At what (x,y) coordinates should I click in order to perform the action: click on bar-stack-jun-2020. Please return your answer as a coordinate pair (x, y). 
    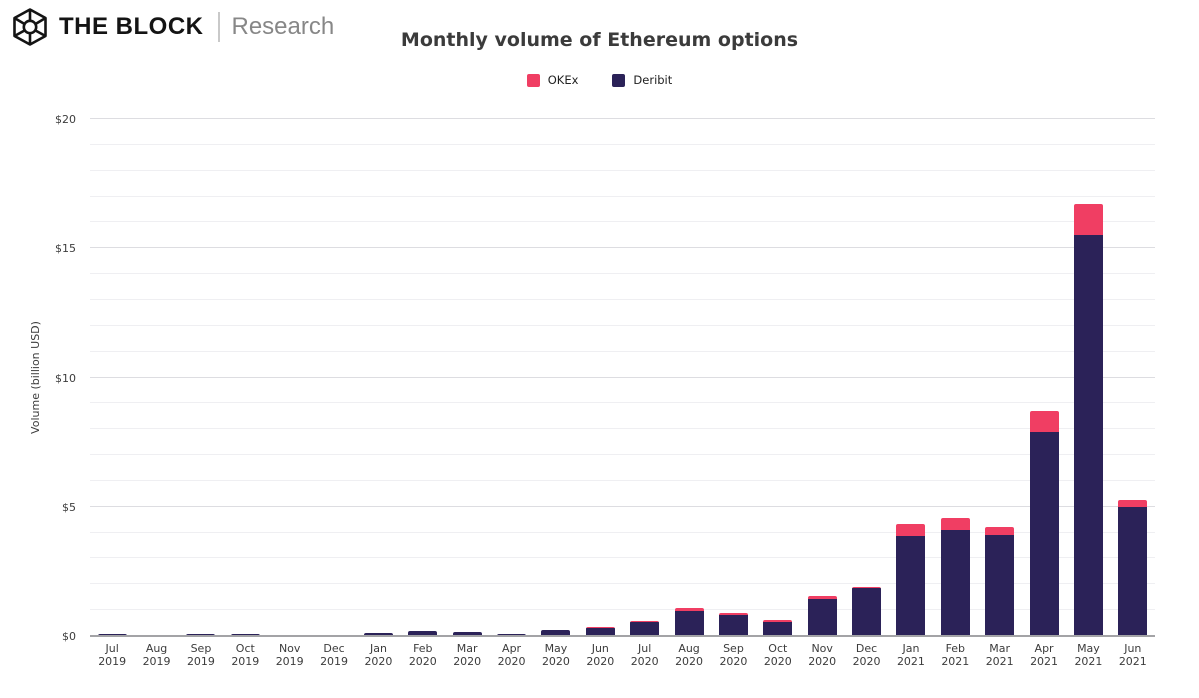
    Looking at the image, I should click on (600, 631).